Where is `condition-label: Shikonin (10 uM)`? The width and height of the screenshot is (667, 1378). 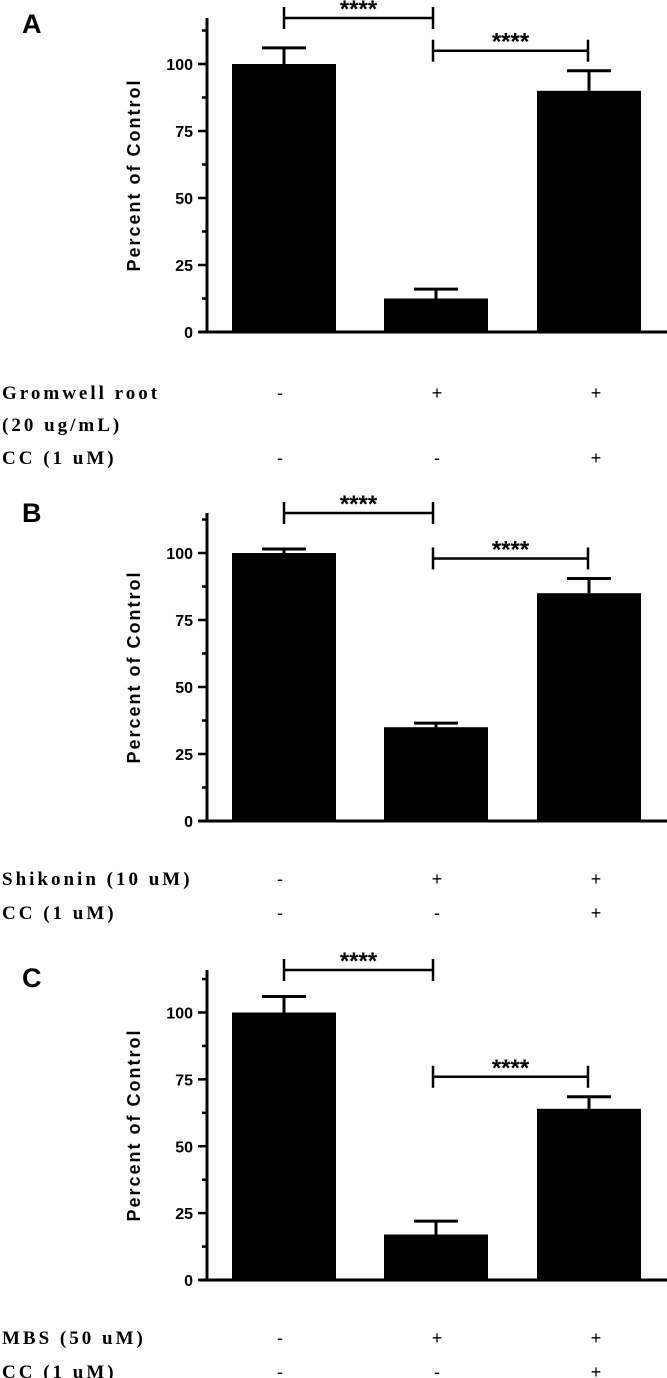
condition-label: Shikonin (10 uM) is located at coordinates (97, 879).